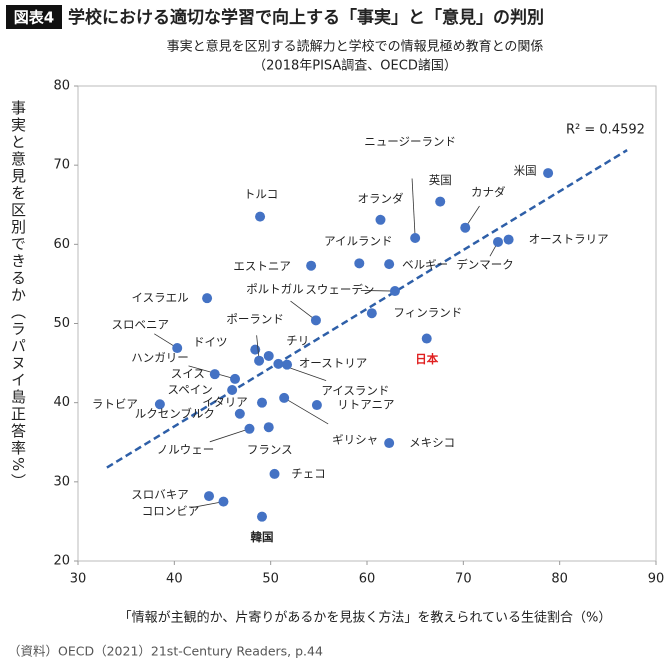 Image resolution: width=670 pixels, height=666 pixels. What do you see at coordinates (270, 450) in the screenshot?
I see `point-label: フランス` at bounding box center [270, 450].